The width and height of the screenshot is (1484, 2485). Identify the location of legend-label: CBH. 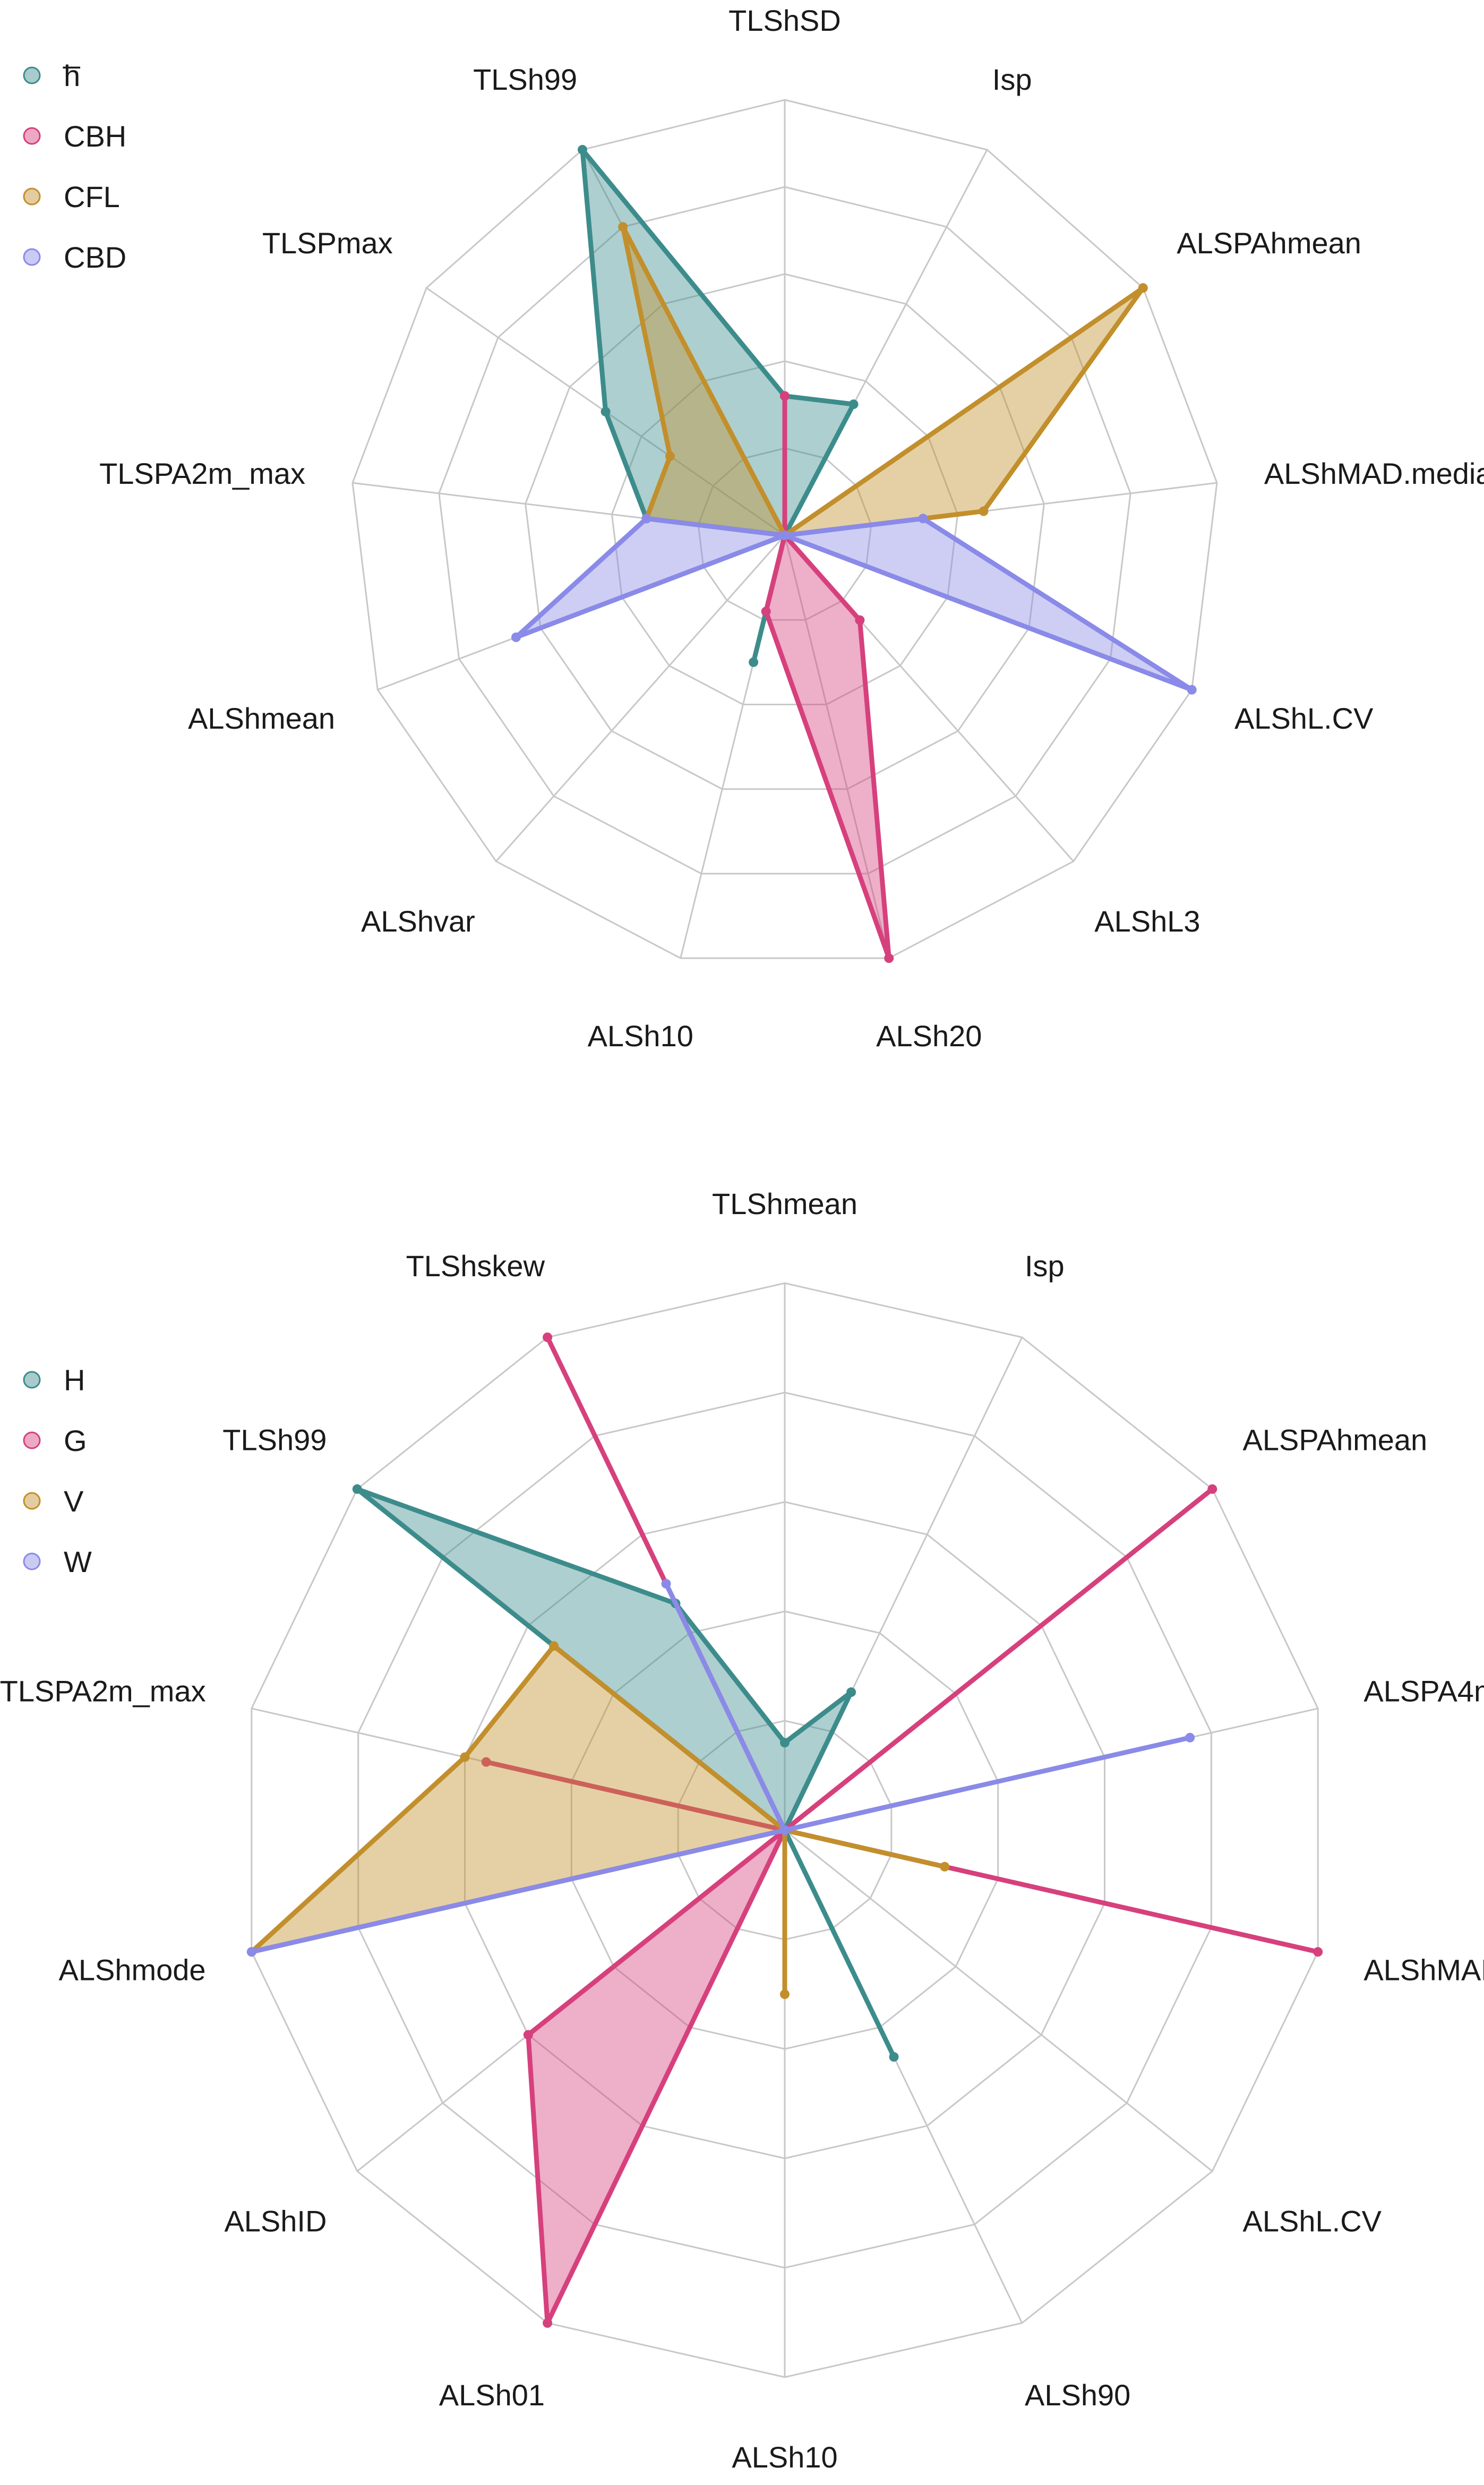
(95, 136).